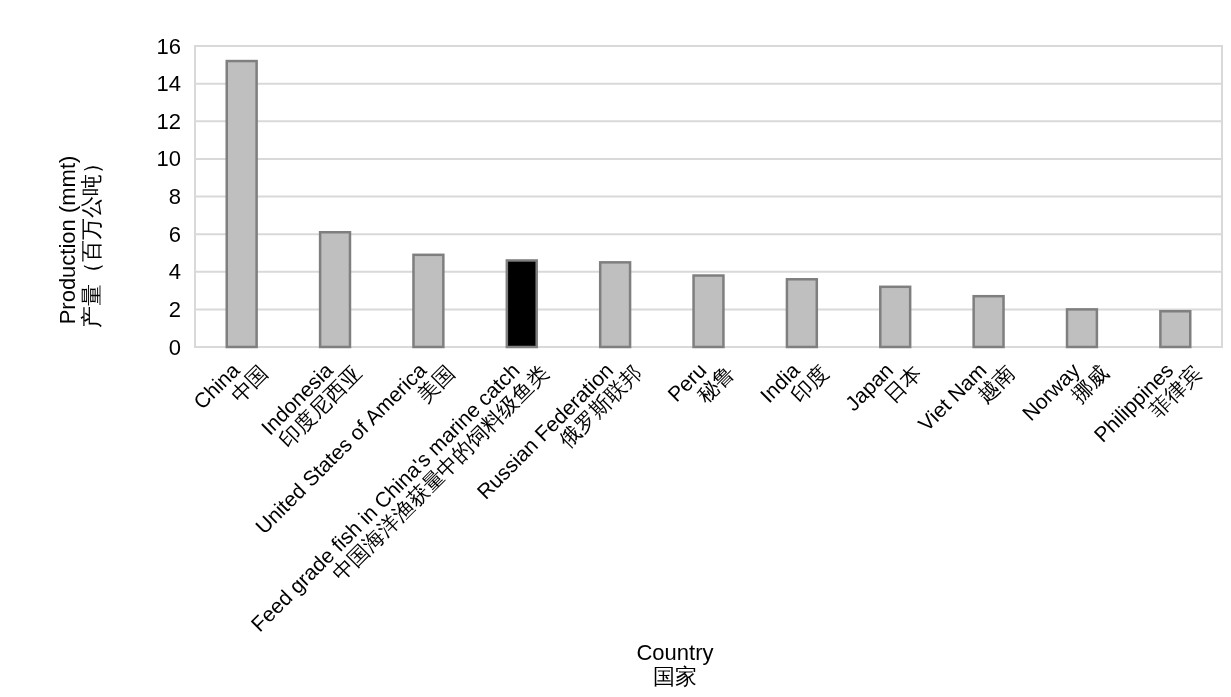  What do you see at coordinates (80, 240) in the screenshot?
I see `y-axis-title: Production (mmt) 产量（百万公吨）` at bounding box center [80, 240].